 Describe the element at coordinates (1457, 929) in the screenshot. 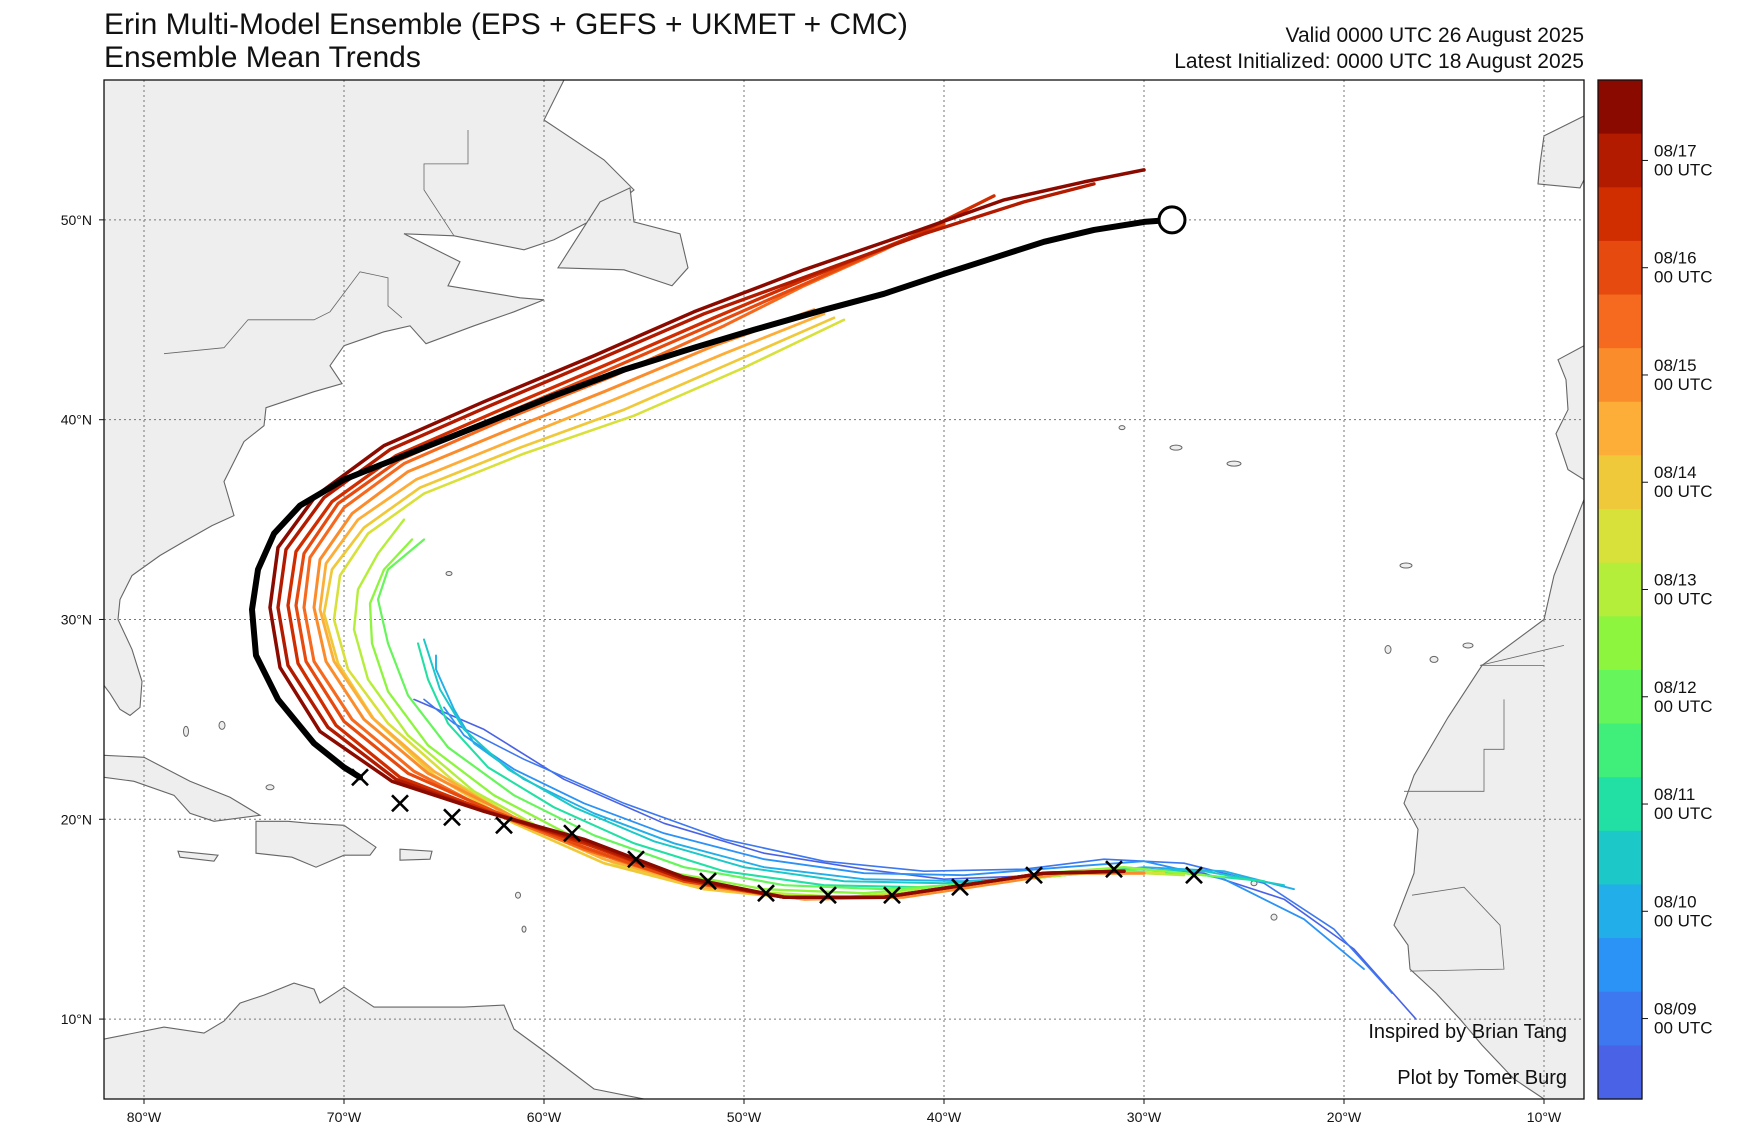

I see `senegal-border` at that location.